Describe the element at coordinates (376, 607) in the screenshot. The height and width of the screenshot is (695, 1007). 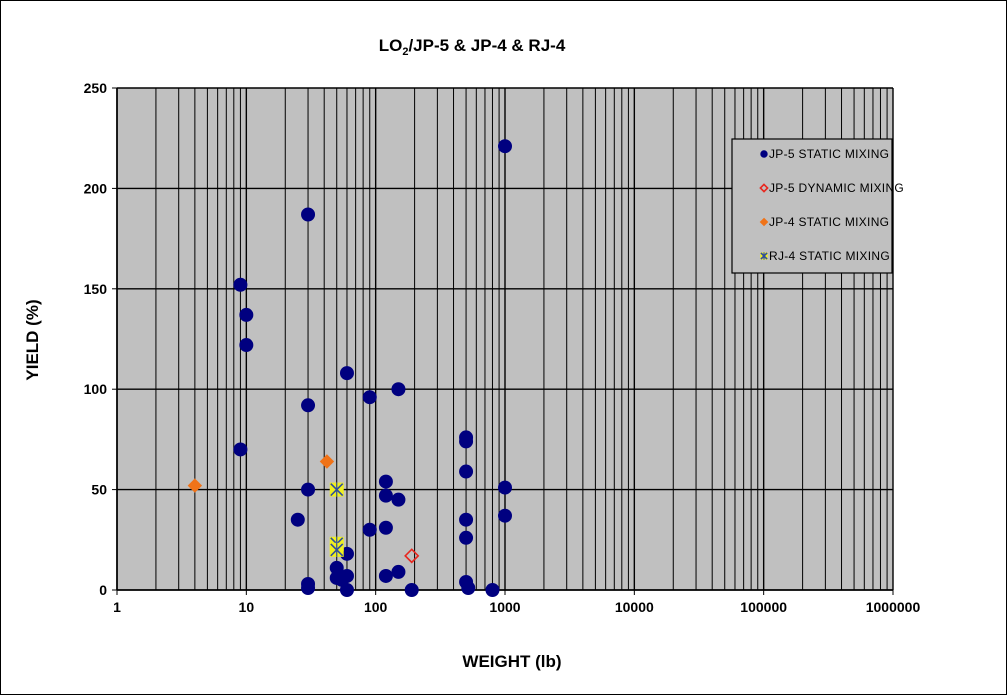
I see `x-tick-label: 100` at that location.